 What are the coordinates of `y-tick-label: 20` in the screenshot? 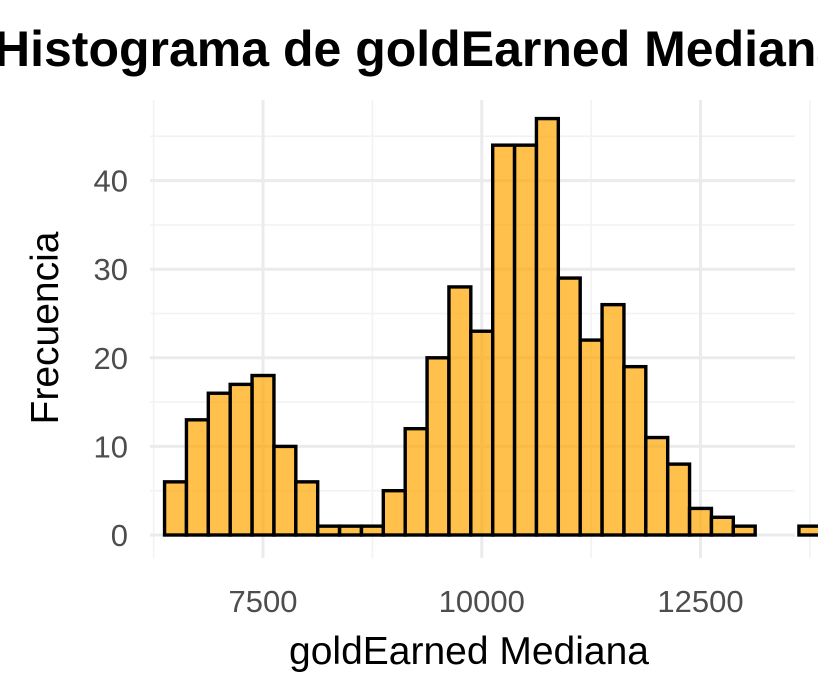 It's located at (111, 358).